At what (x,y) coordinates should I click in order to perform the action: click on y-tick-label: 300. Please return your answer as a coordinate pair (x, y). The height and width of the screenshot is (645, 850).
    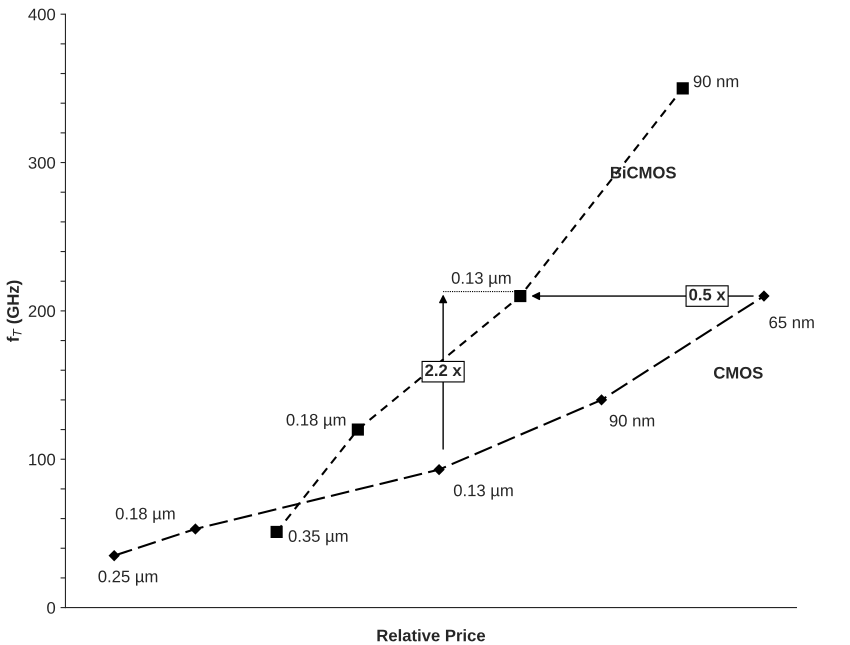
    Looking at the image, I should click on (42, 162).